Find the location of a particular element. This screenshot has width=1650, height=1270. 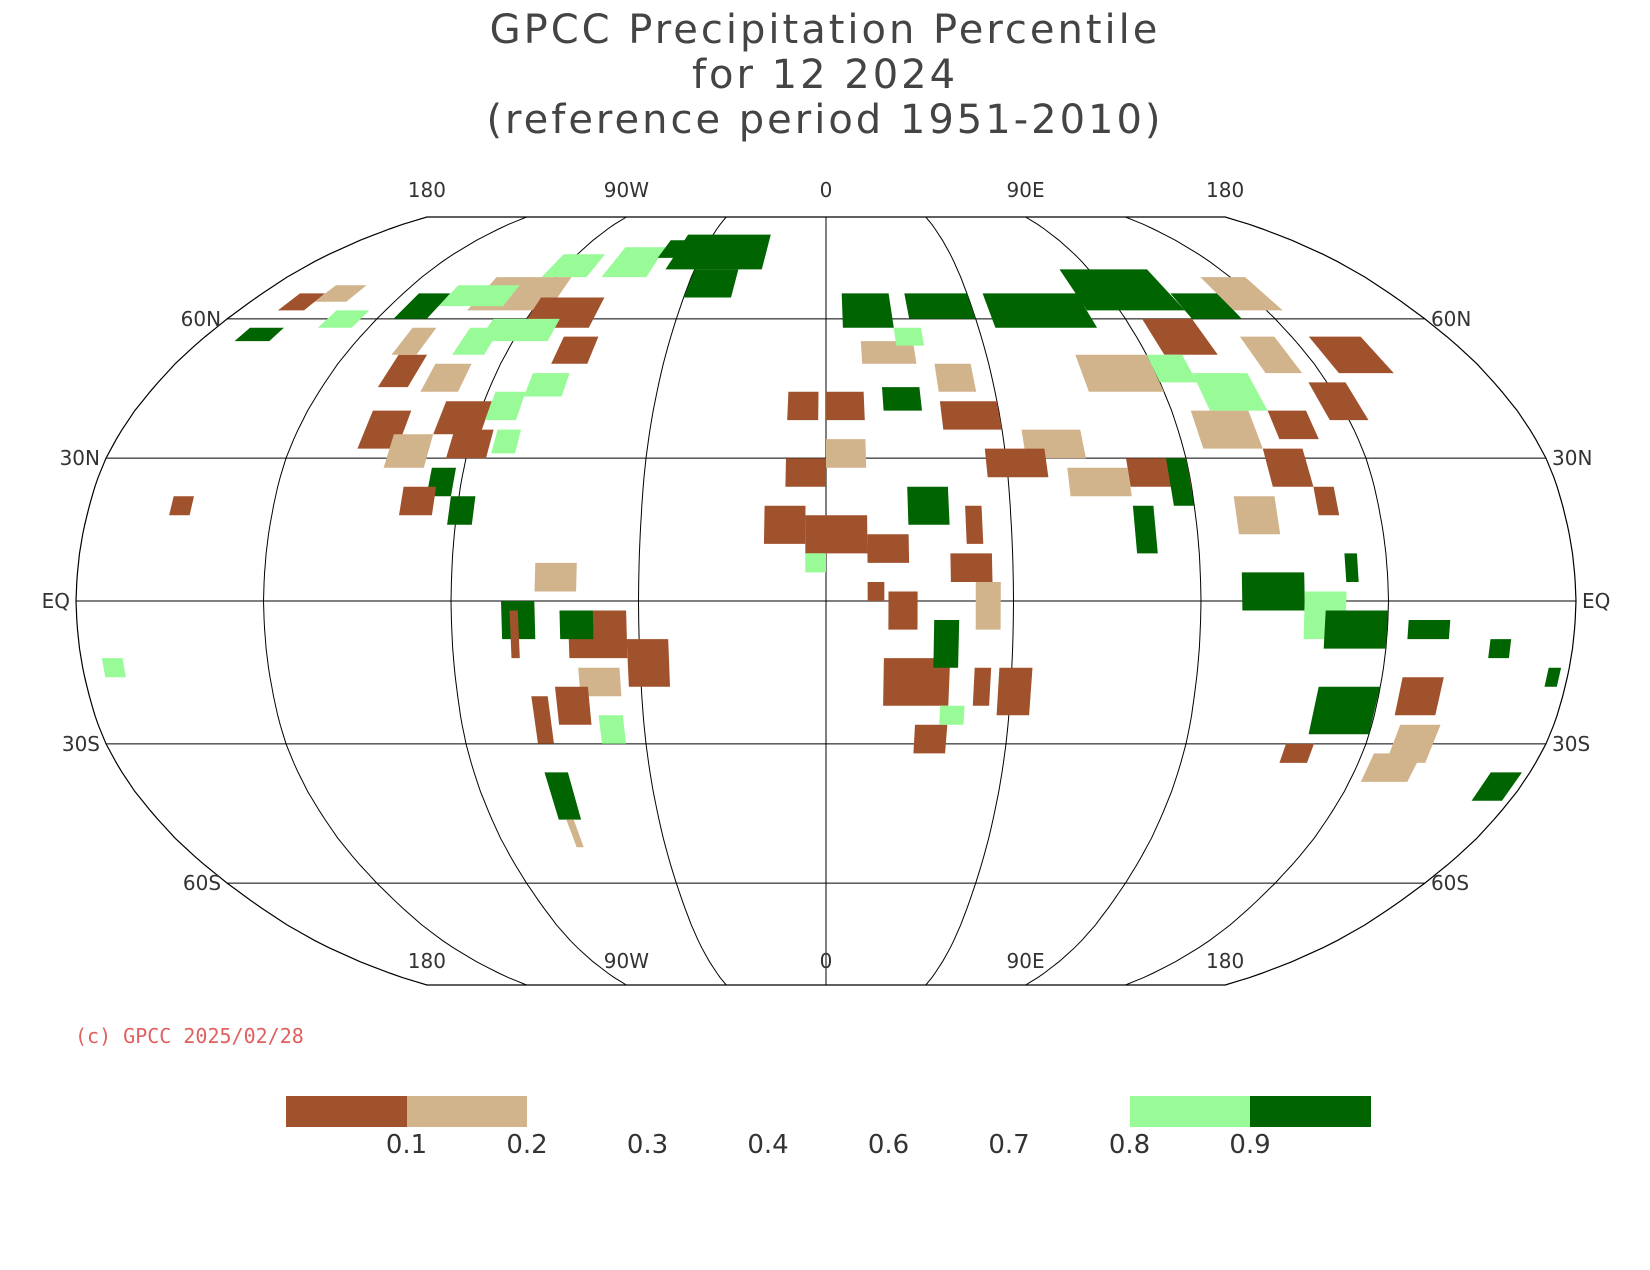

lon-label-top: 90W is located at coordinates (626, 190).